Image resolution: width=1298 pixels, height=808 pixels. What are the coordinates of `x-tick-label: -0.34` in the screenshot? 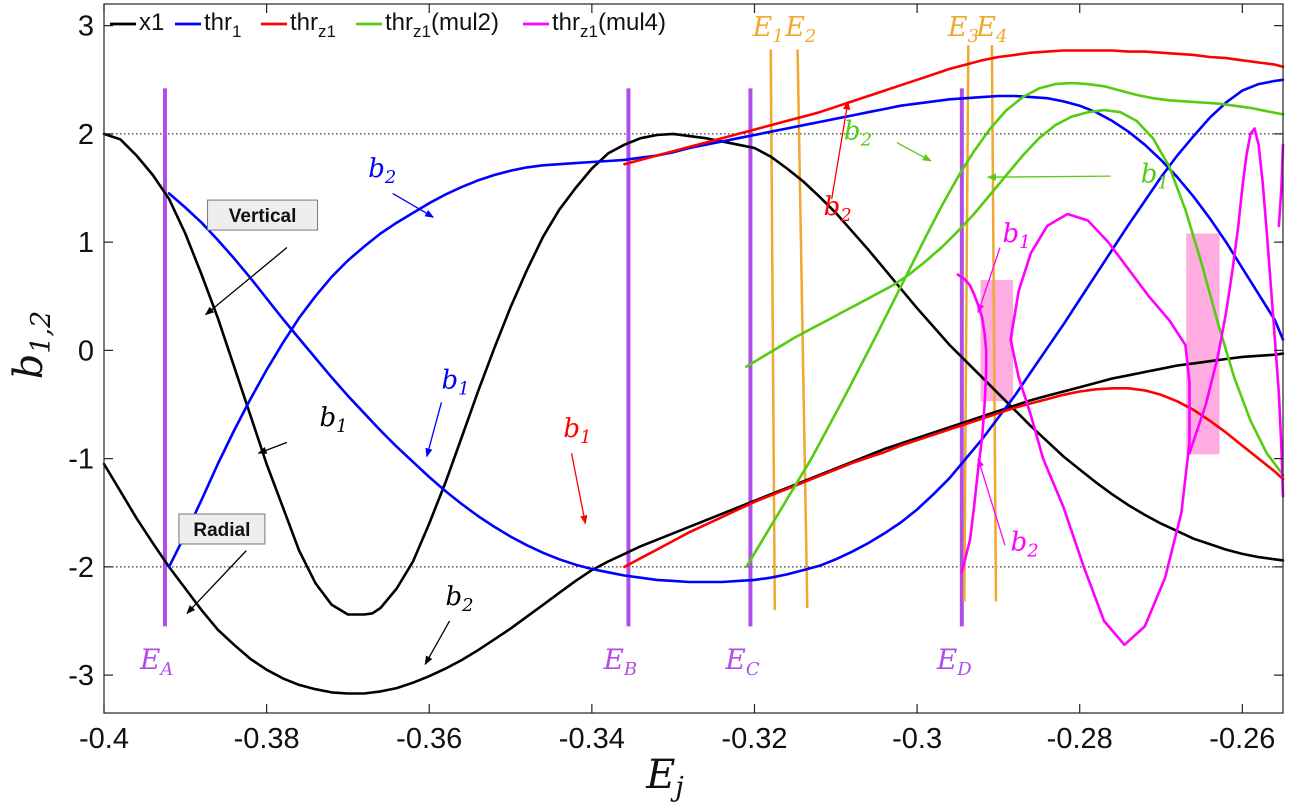 It's located at (592, 739).